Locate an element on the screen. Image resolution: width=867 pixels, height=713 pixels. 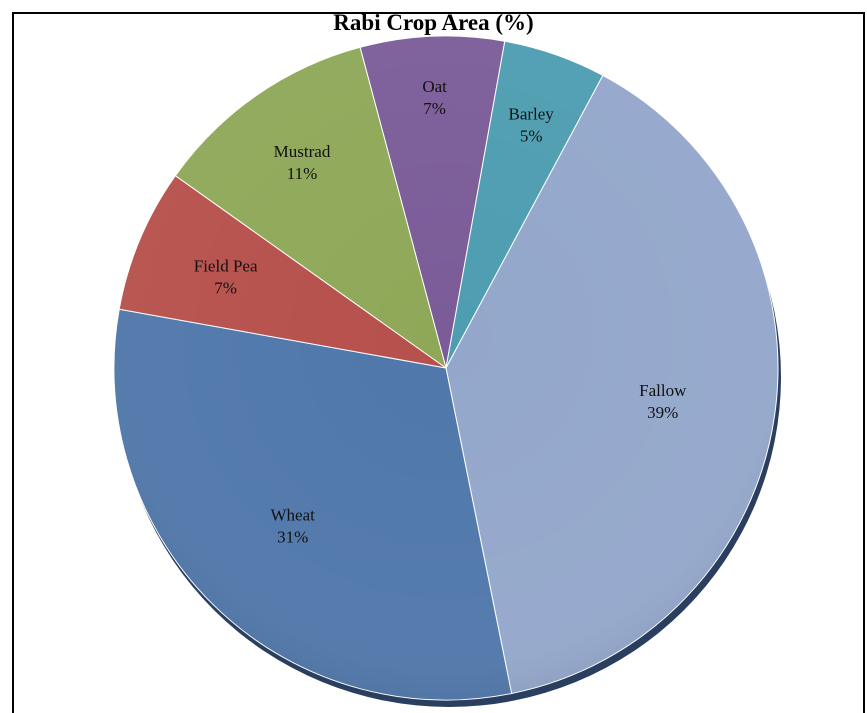
slice-label-field-pea: Field Pea is located at coordinates (226, 265).